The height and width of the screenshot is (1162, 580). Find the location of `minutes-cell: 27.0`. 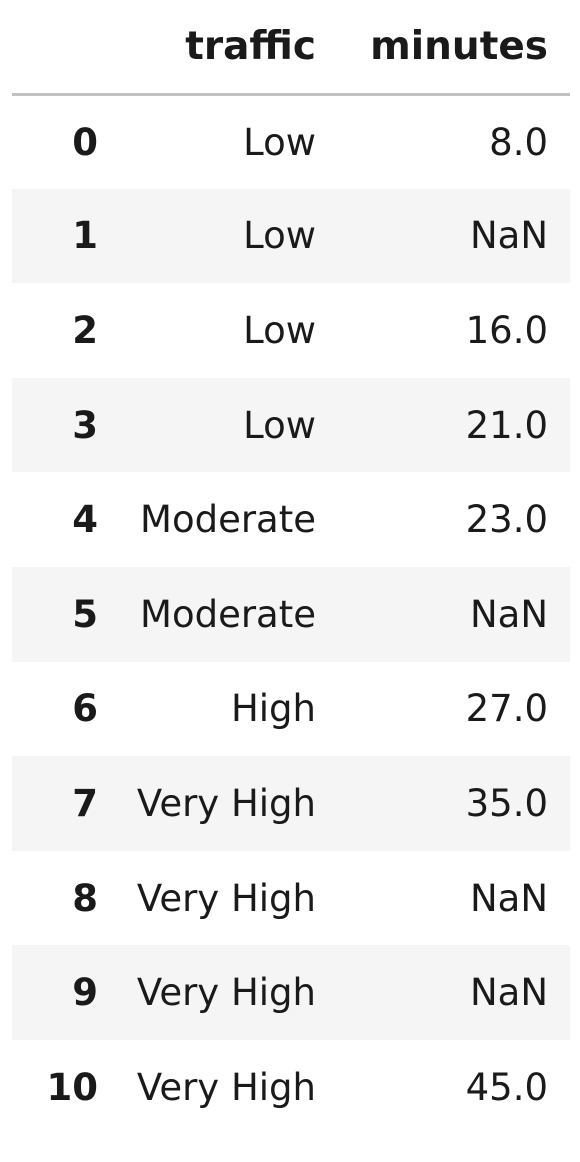

minutes-cell: 27.0 is located at coordinates (506, 709).